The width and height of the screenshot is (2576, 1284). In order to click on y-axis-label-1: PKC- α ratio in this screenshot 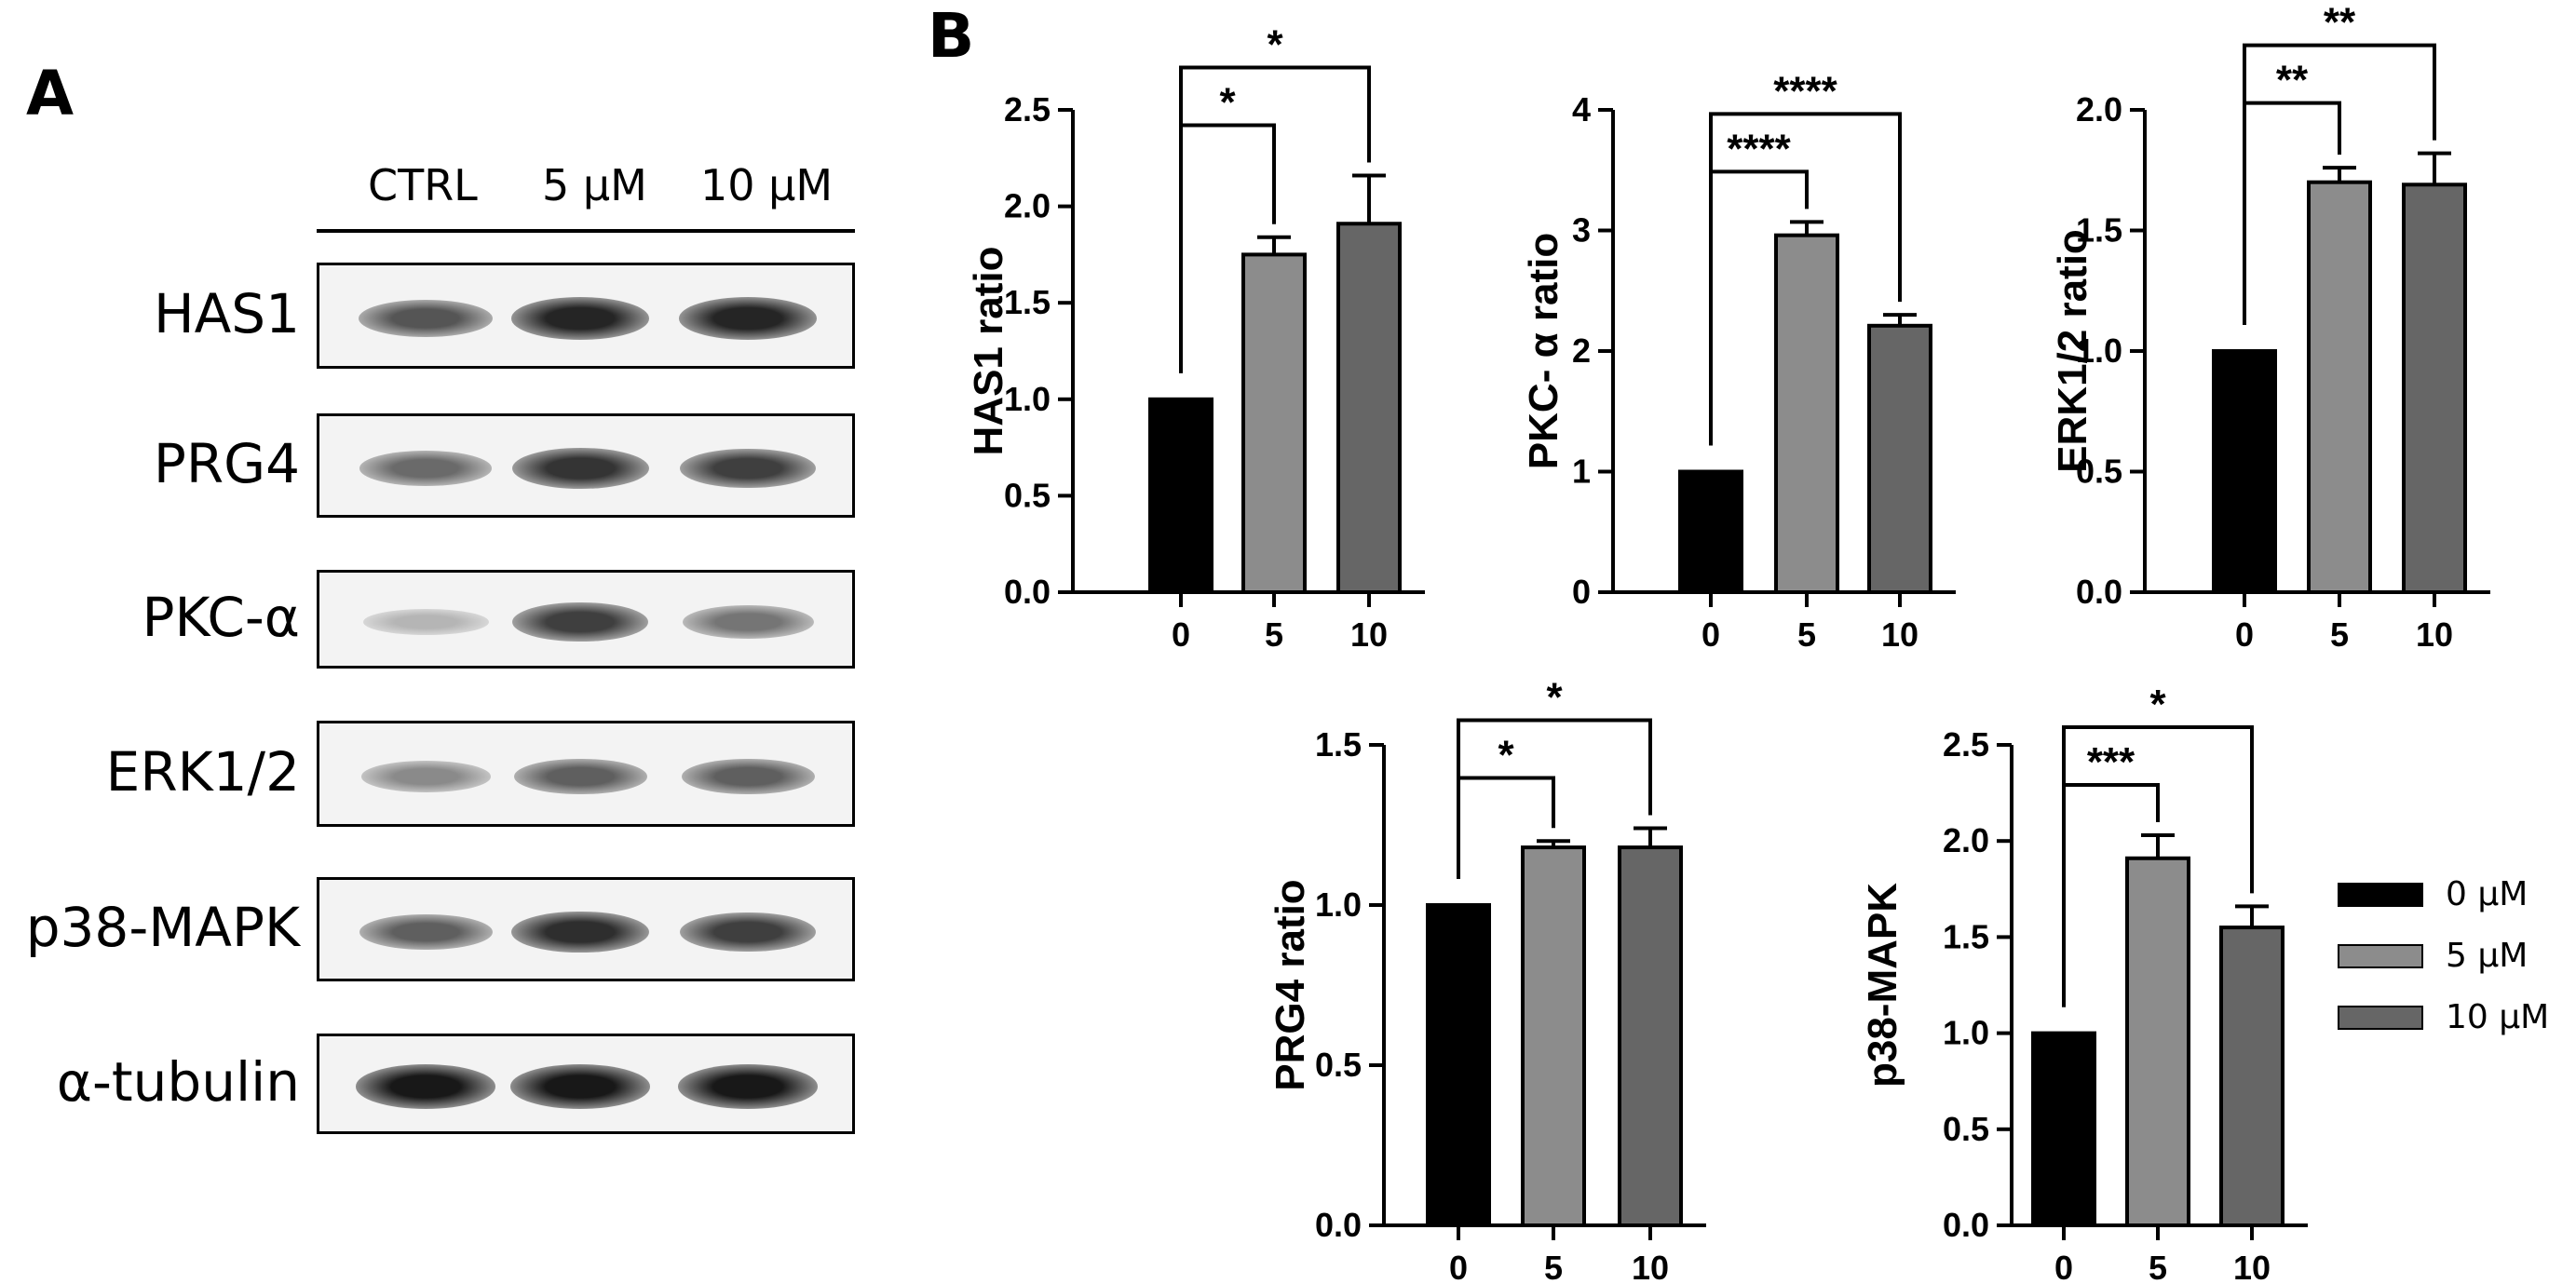, I will do `click(1543, 351)`.